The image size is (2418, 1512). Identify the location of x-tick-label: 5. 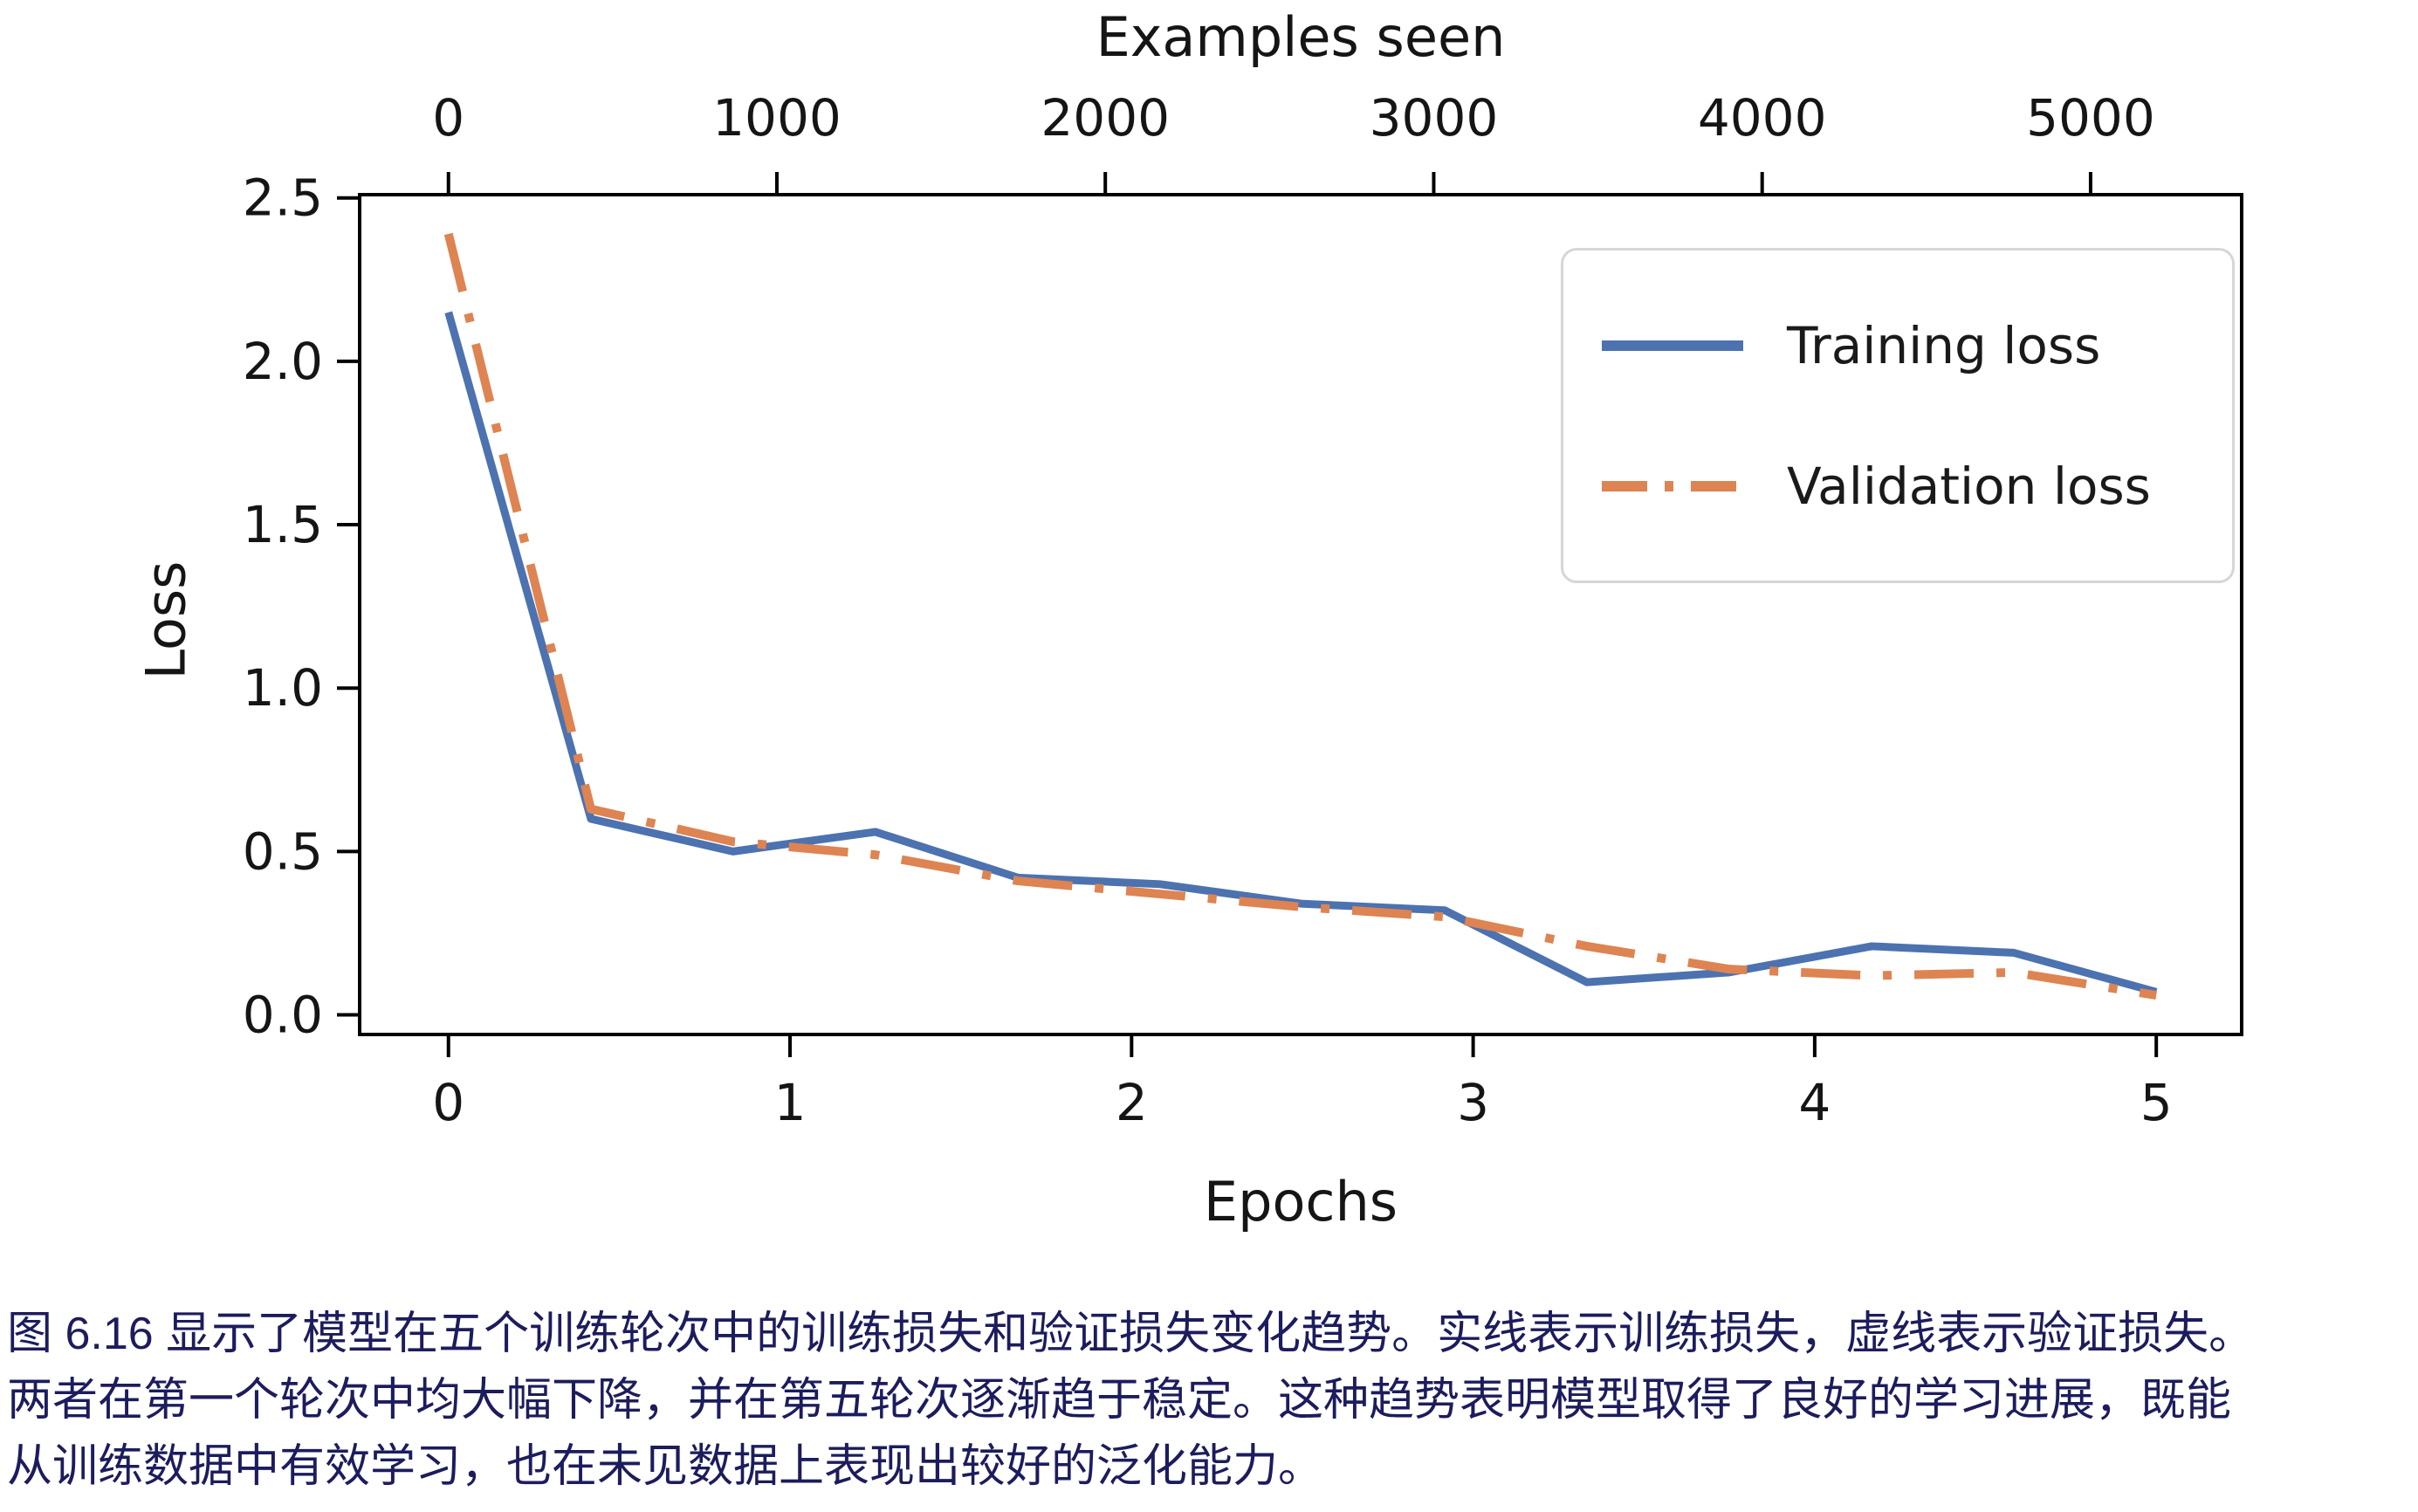
(2156, 1102).